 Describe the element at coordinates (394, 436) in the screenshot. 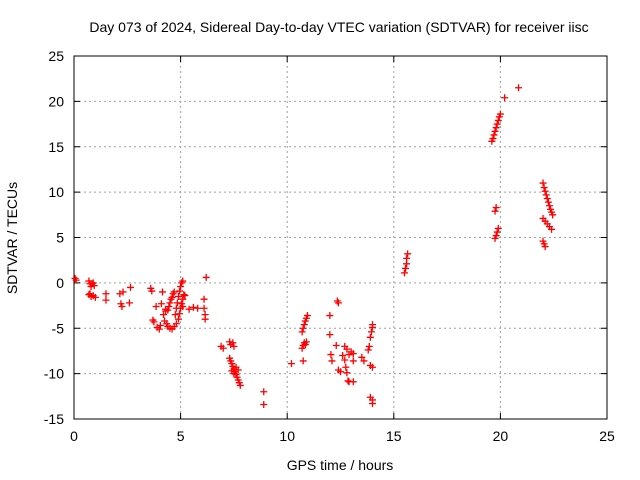

I see `x-tick-label: 15` at that location.